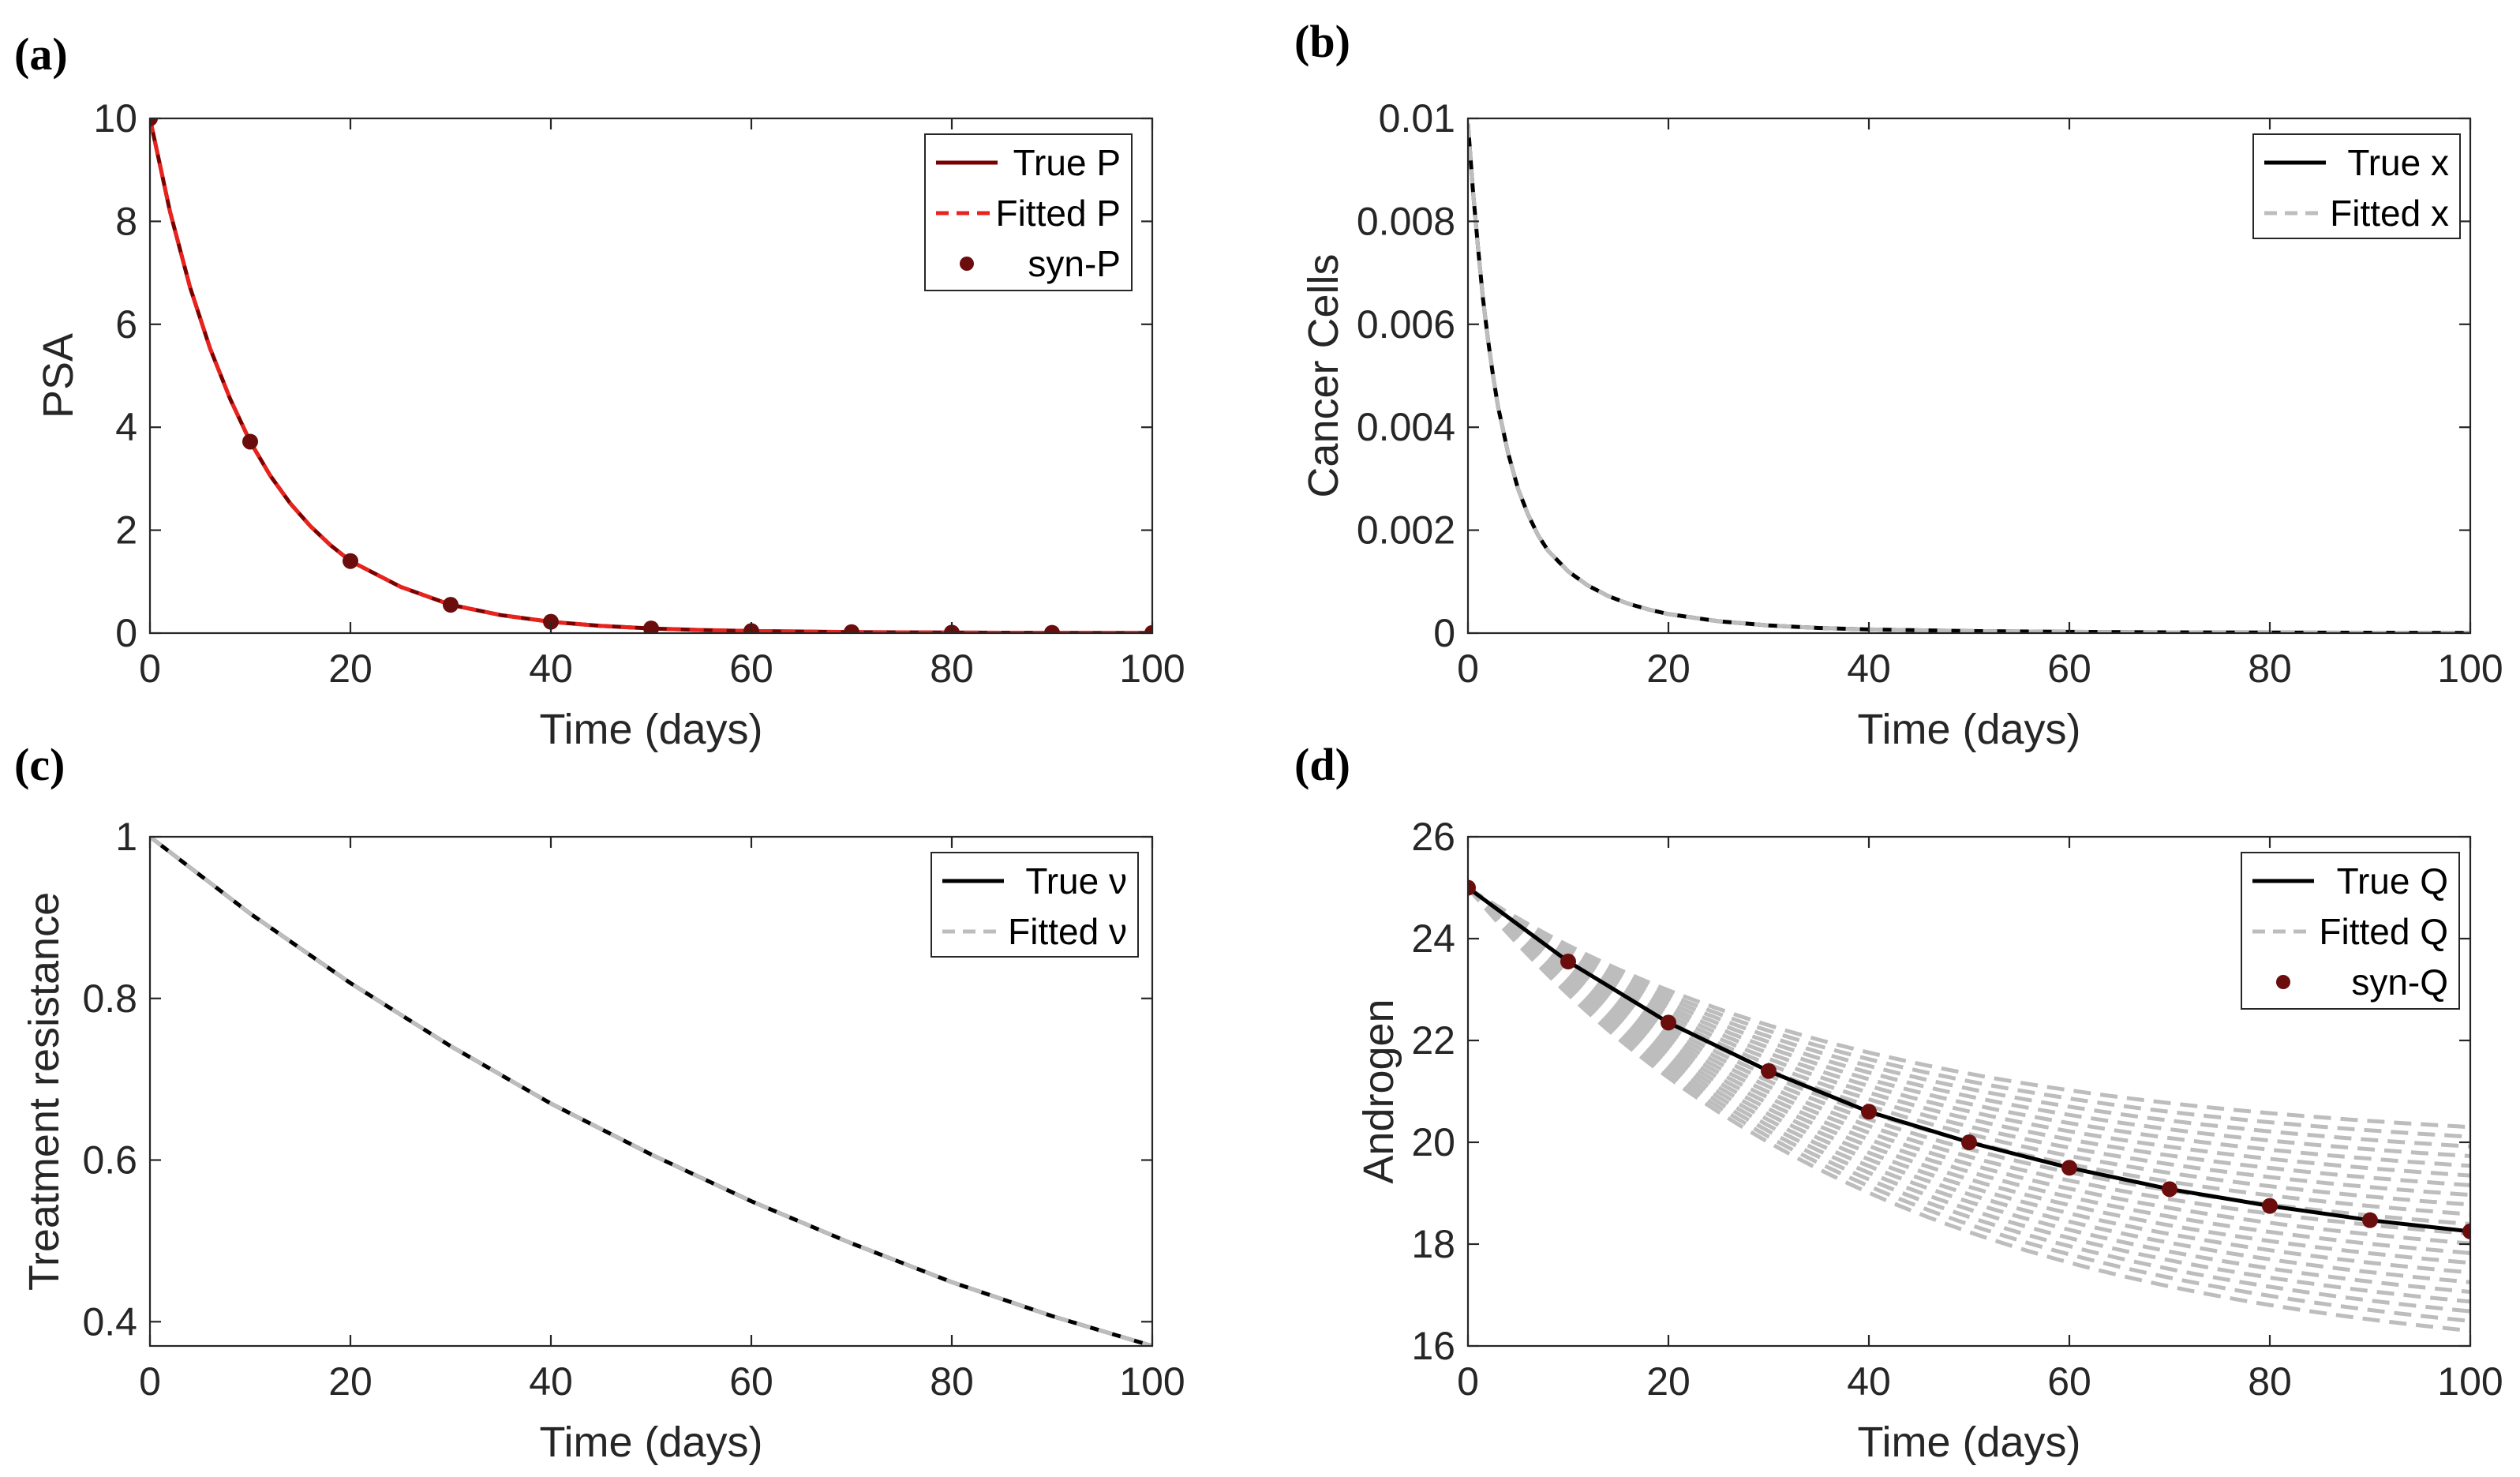 The height and width of the screenshot is (1477, 2520). Describe the element at coordinates (1406, 221) in the screenshot. I see `y-tick-label: 0.008` at that location.